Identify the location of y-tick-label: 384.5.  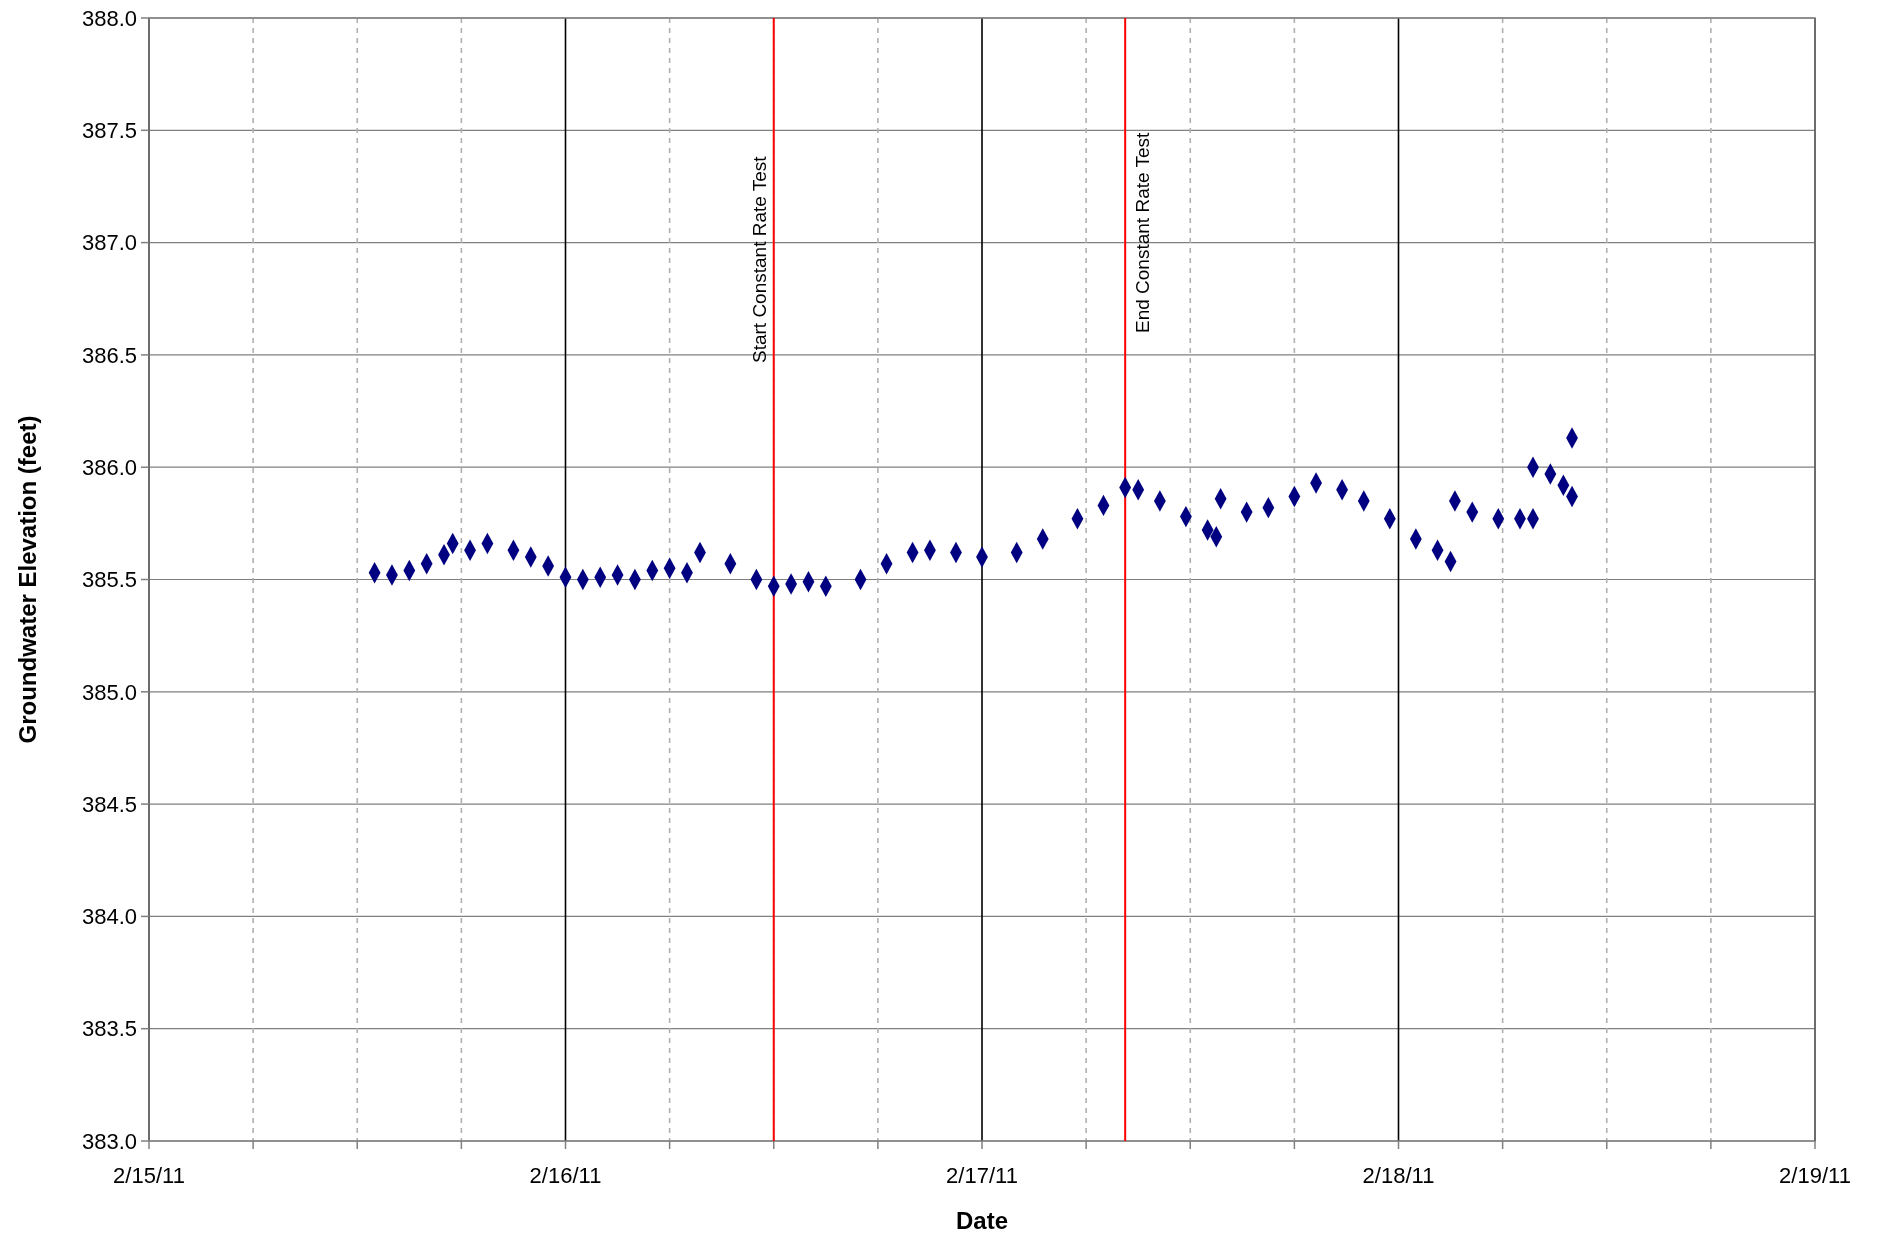
(109, 804).